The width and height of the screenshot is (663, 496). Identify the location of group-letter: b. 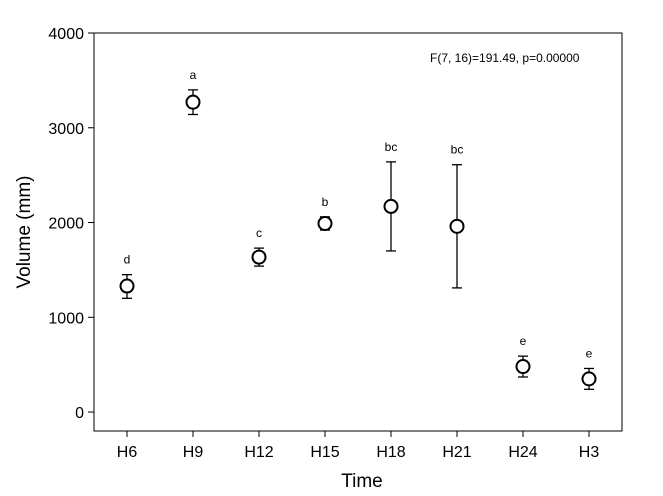
(325, 202).